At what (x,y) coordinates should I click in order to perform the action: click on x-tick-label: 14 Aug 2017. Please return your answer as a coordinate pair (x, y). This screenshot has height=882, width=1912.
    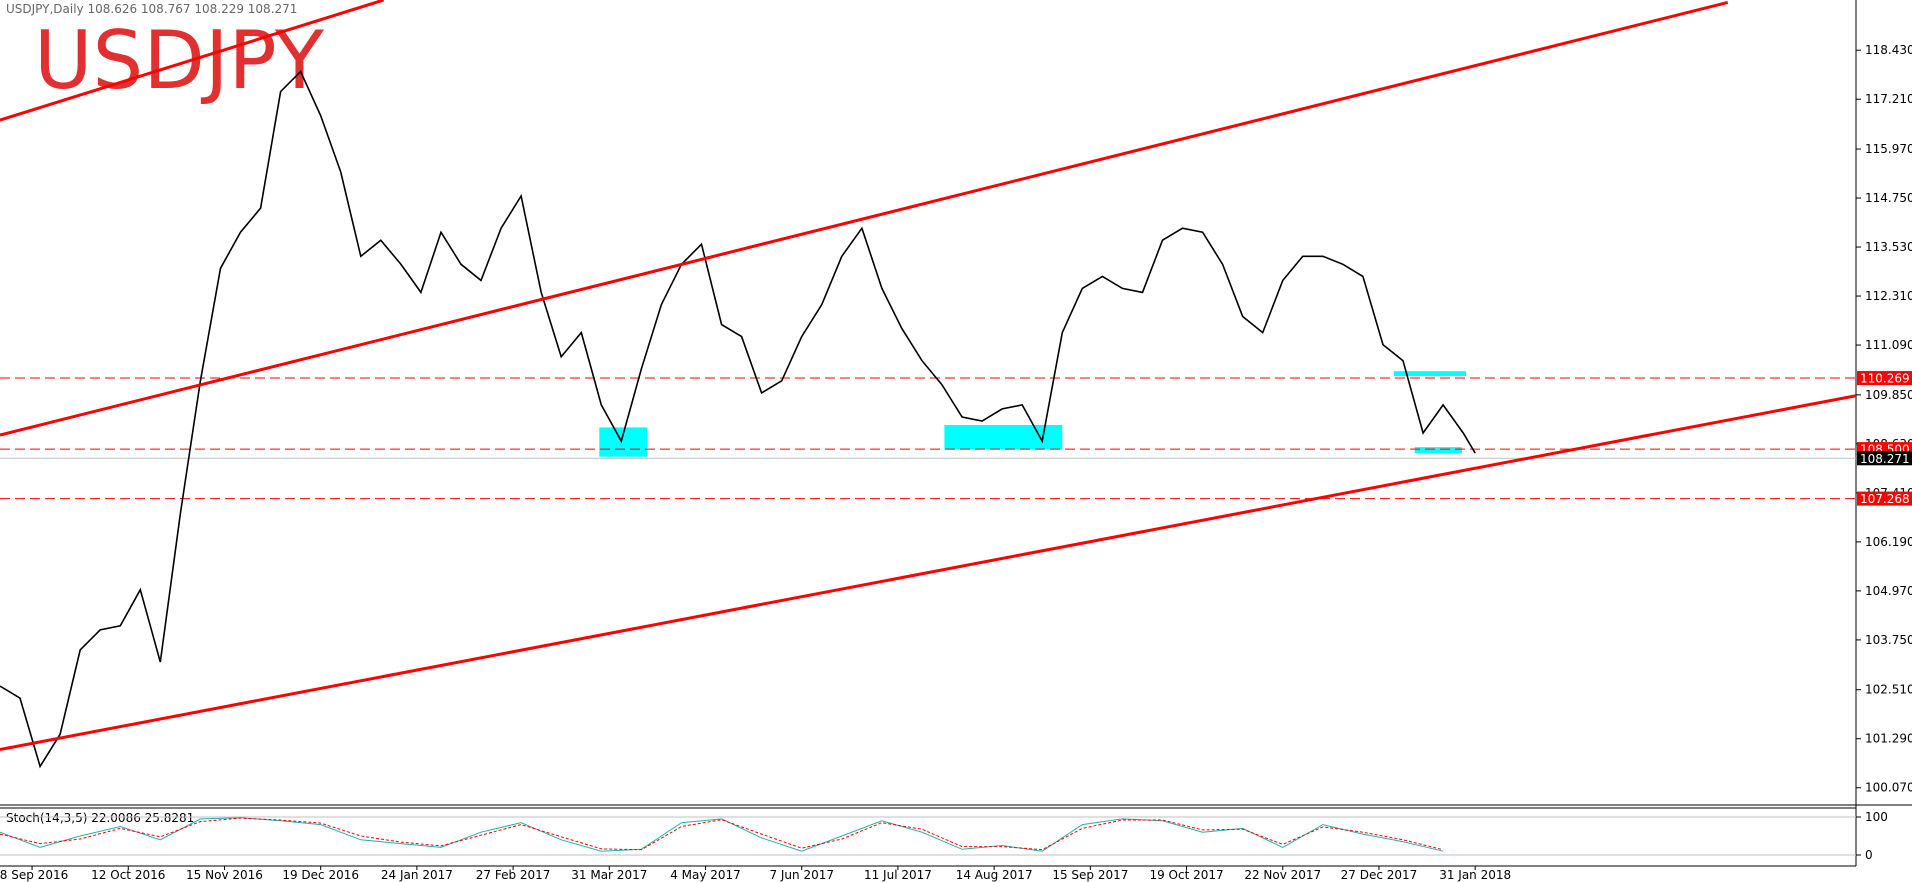
    Looking at the image, I should click on (994, 875).